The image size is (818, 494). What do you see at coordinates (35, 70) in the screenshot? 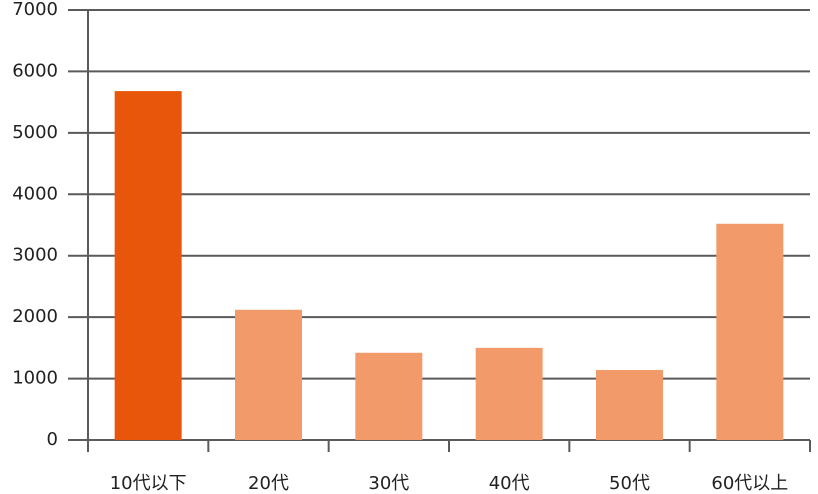
I see `y-tick-label: 6000` at bounding box center [35, 70].